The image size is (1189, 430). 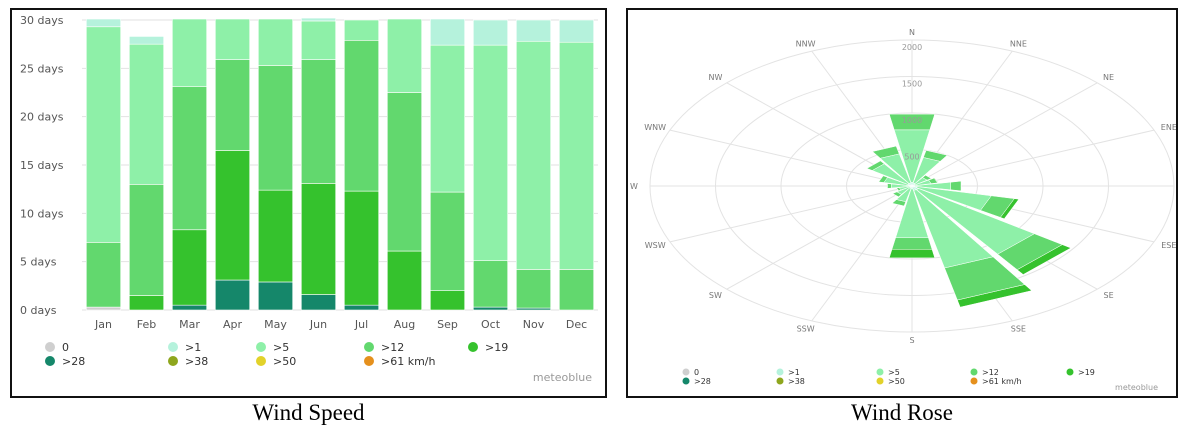 What do you see at coordinates (193, 347) in the screenshot?
I see `legend-label: >1` at bounding box center [193, 347].